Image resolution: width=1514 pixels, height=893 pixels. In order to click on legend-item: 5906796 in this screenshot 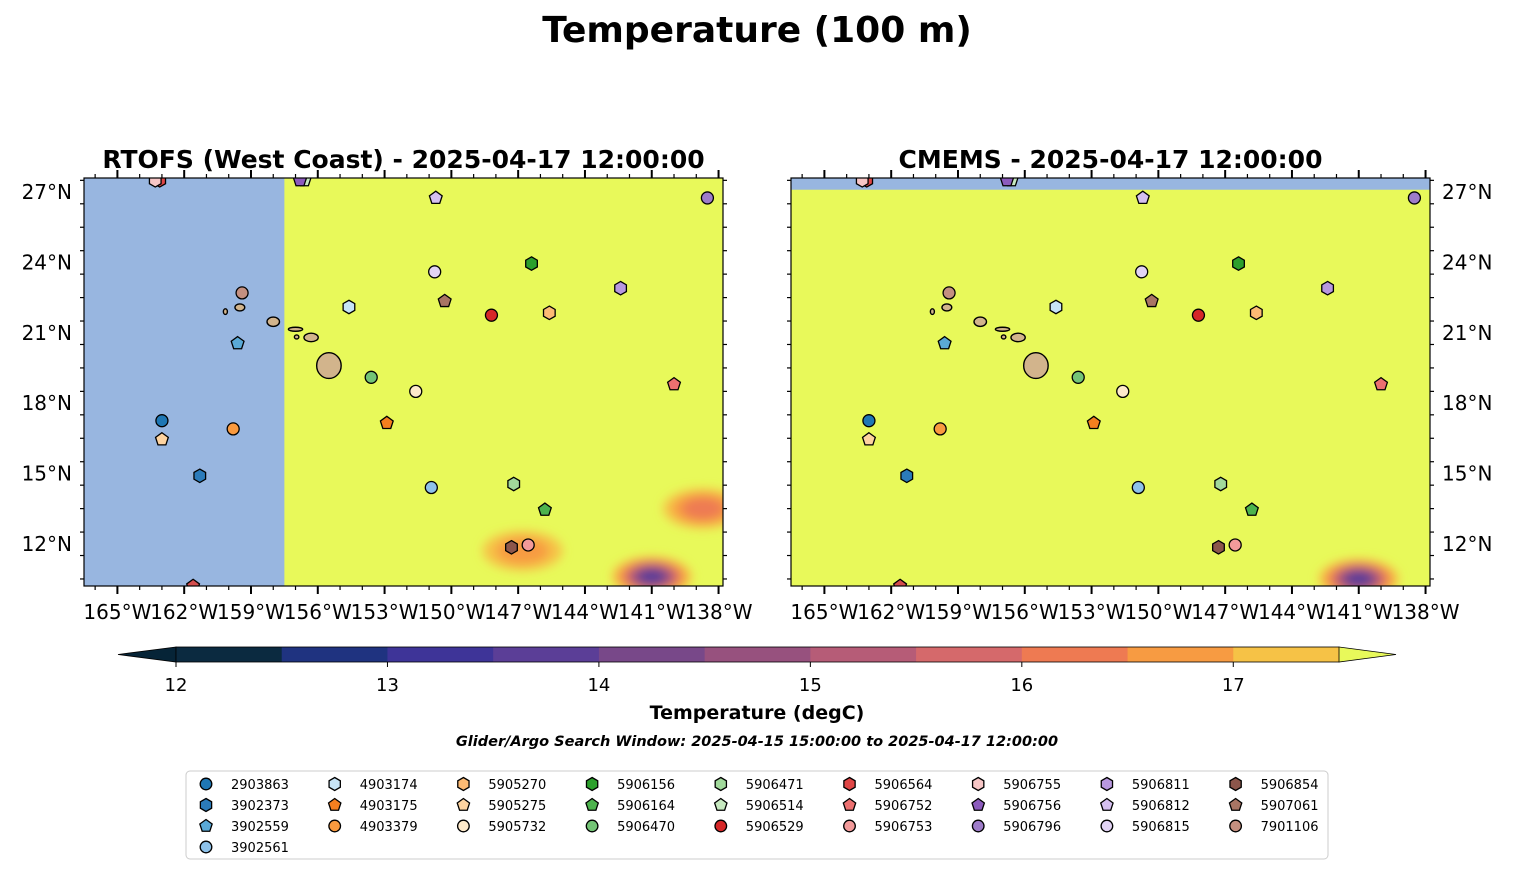, I will do `click(1016, 827)`.